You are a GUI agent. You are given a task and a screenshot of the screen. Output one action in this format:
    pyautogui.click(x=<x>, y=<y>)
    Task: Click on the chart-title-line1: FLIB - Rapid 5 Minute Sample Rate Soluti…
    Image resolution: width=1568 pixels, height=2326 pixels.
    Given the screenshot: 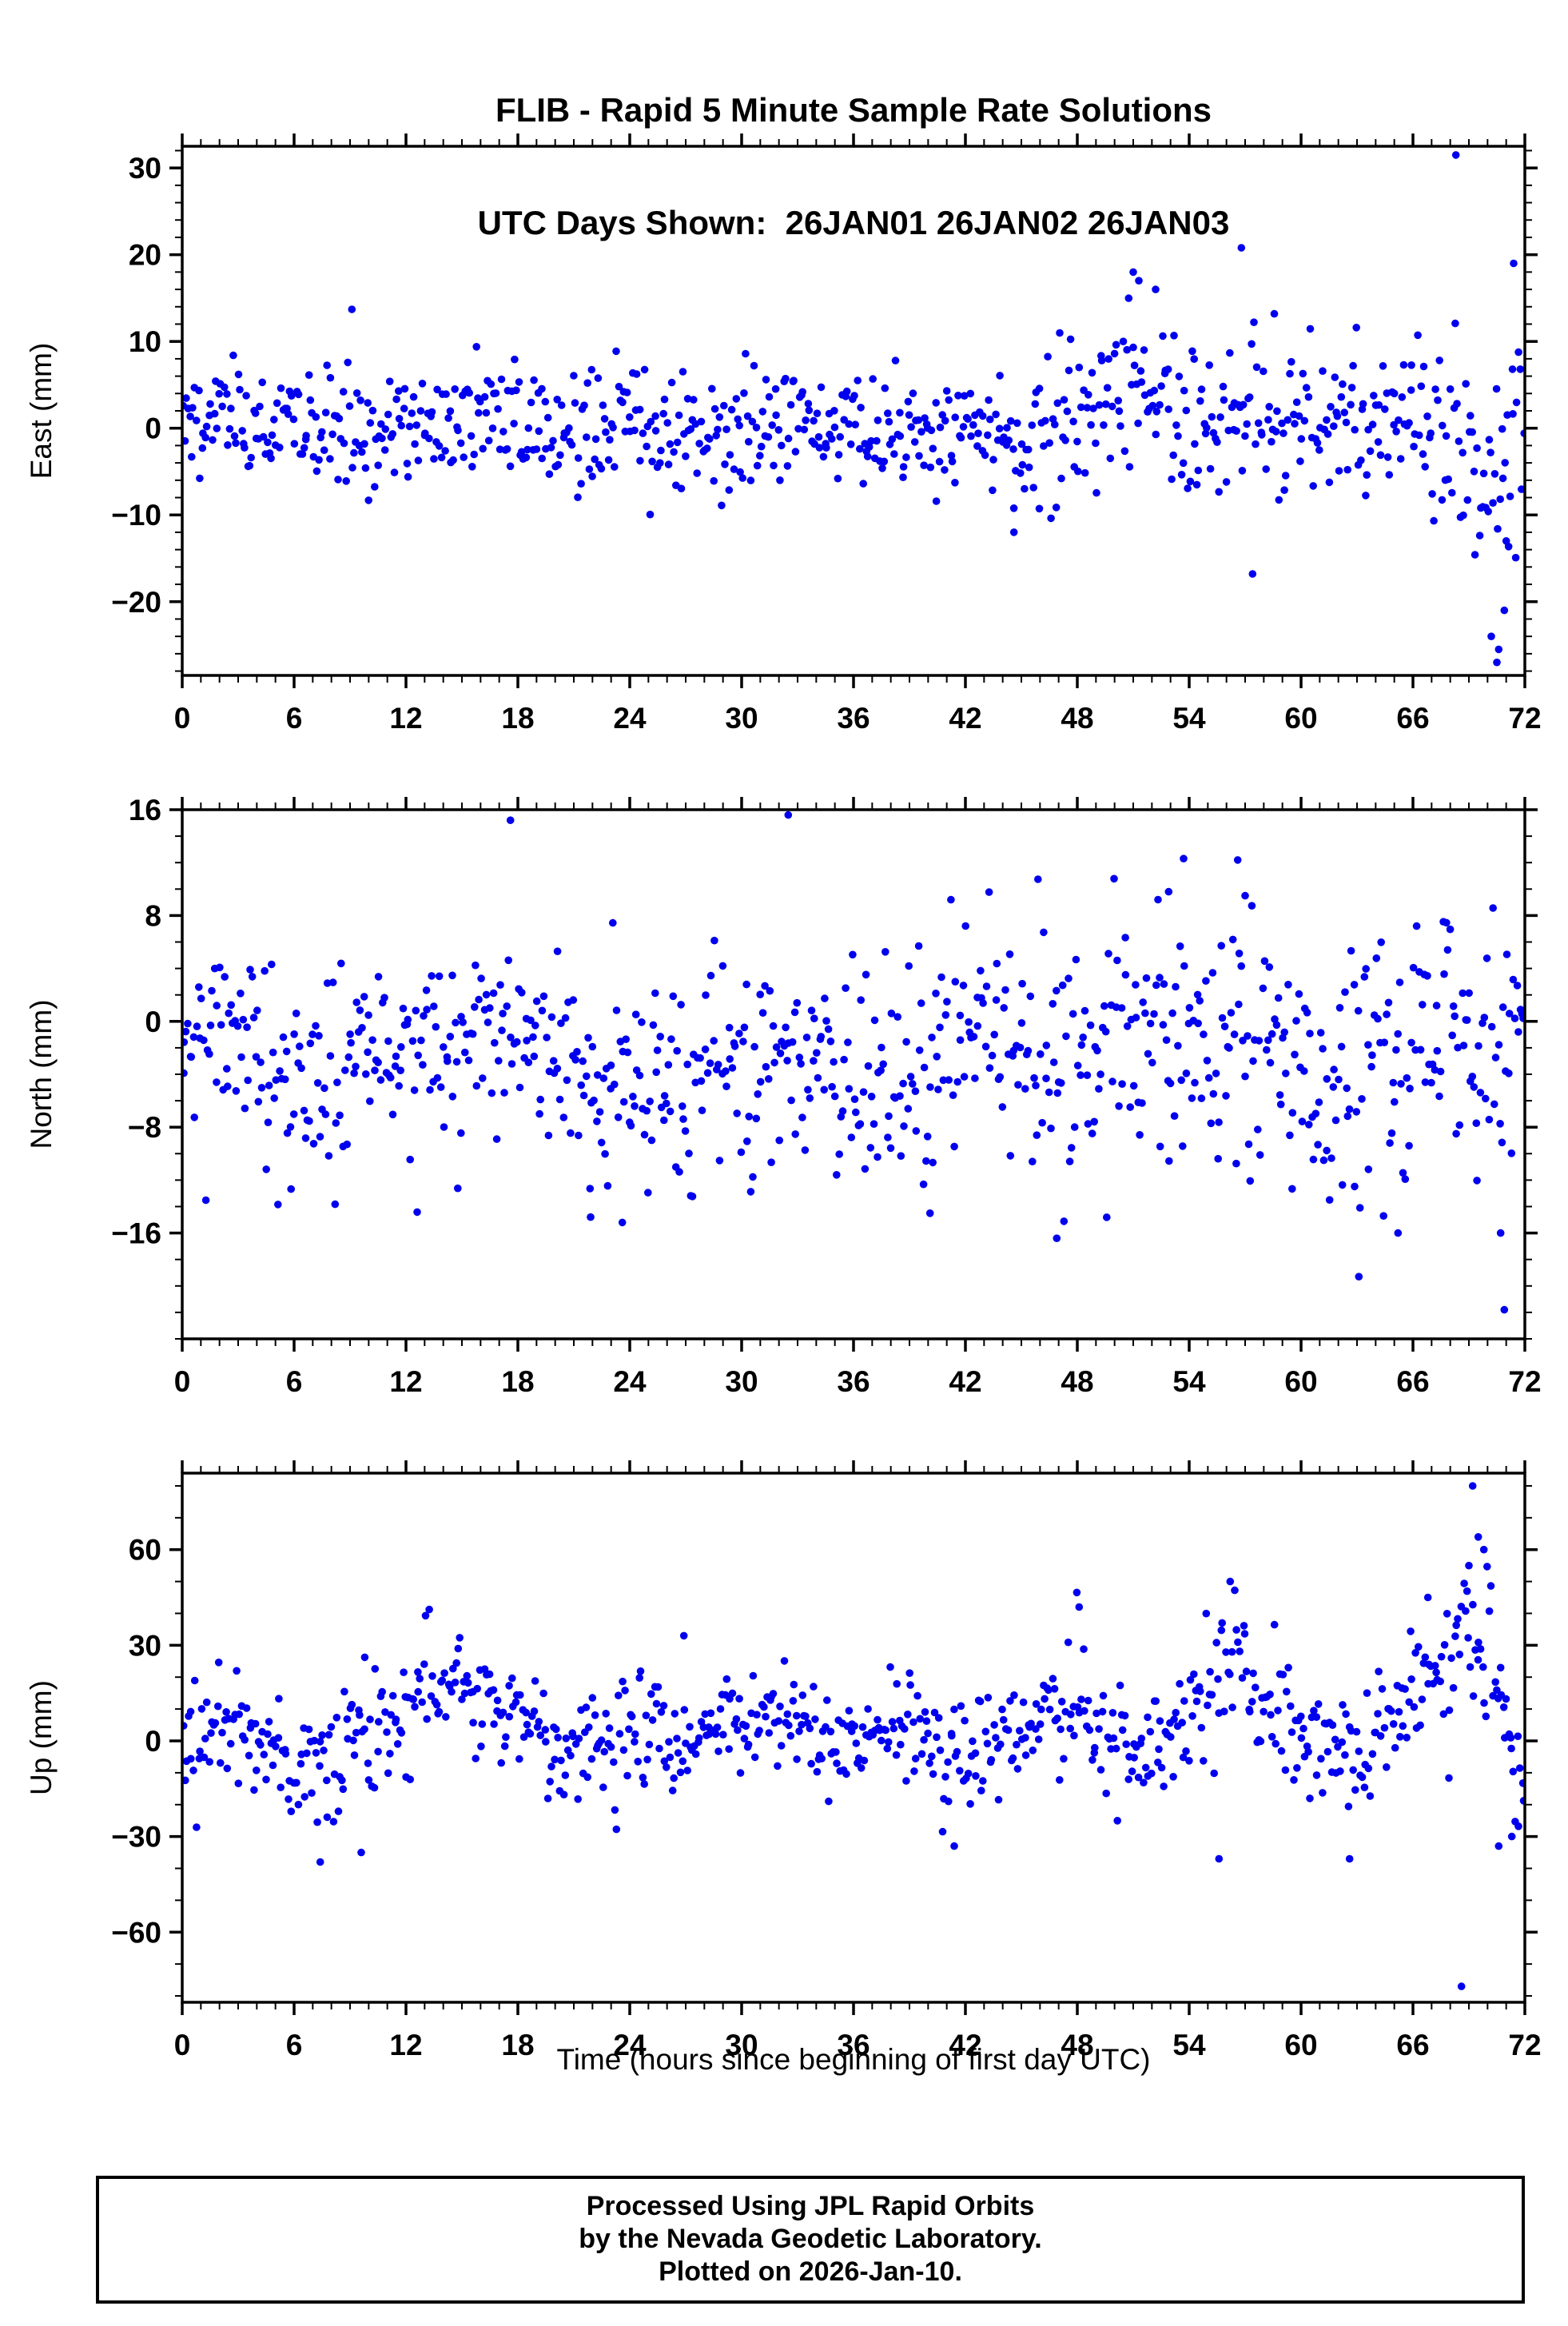 What is the action you would take?
    pyautogui.click(x=853, y=110)
    